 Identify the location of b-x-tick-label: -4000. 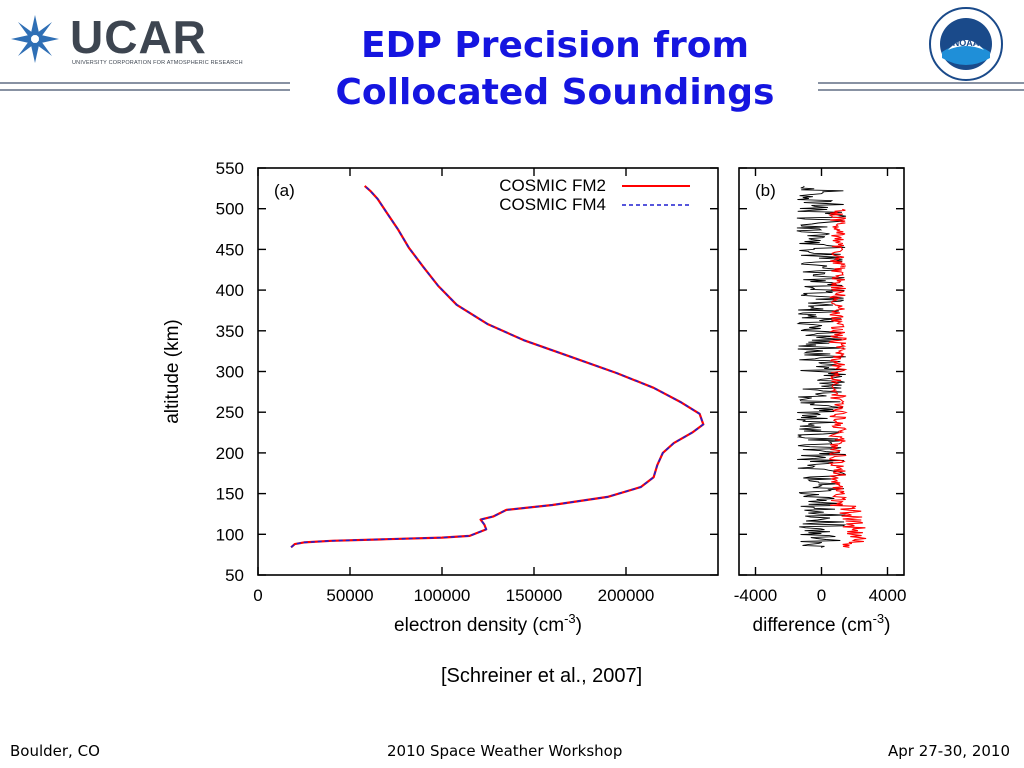
(755, 595).